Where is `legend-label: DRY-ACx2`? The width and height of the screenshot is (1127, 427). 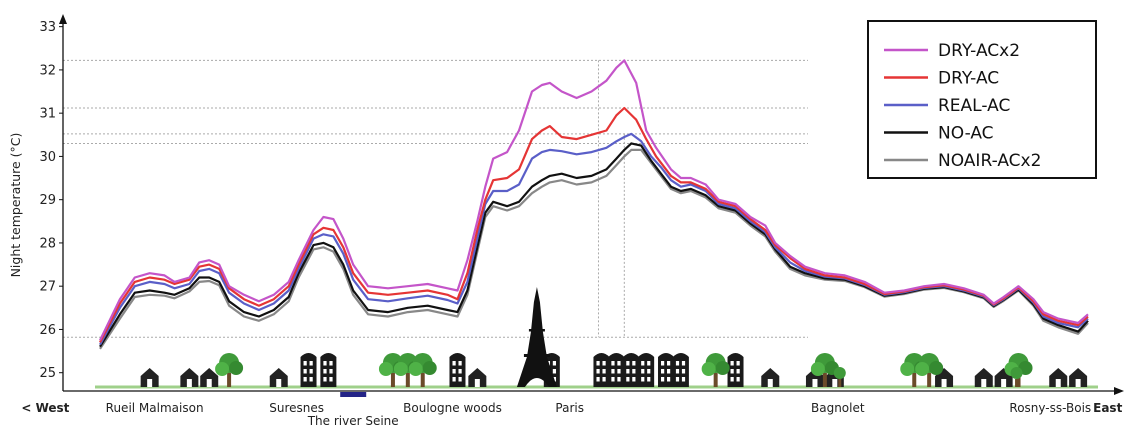 legend-label: DRY-ACx2 is located at coordinates (979, 51).